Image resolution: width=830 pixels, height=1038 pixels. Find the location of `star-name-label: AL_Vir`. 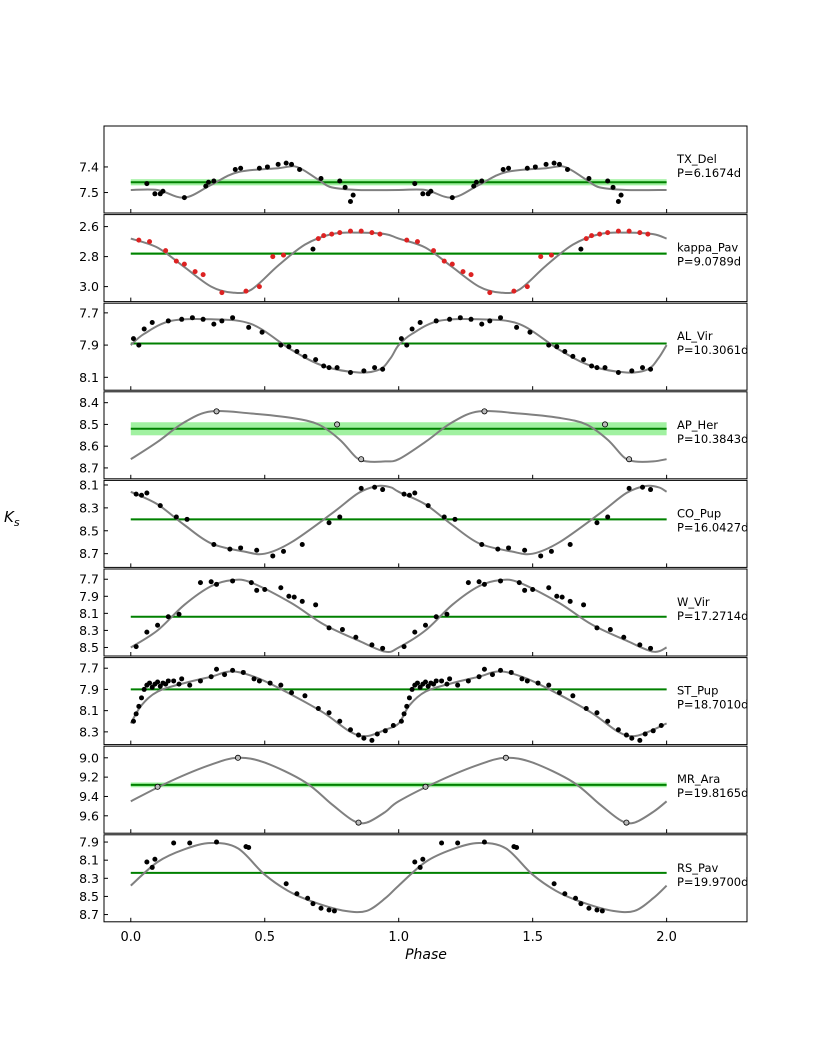

star-name-label: AL_Vir is located at coordinates (695, 336).